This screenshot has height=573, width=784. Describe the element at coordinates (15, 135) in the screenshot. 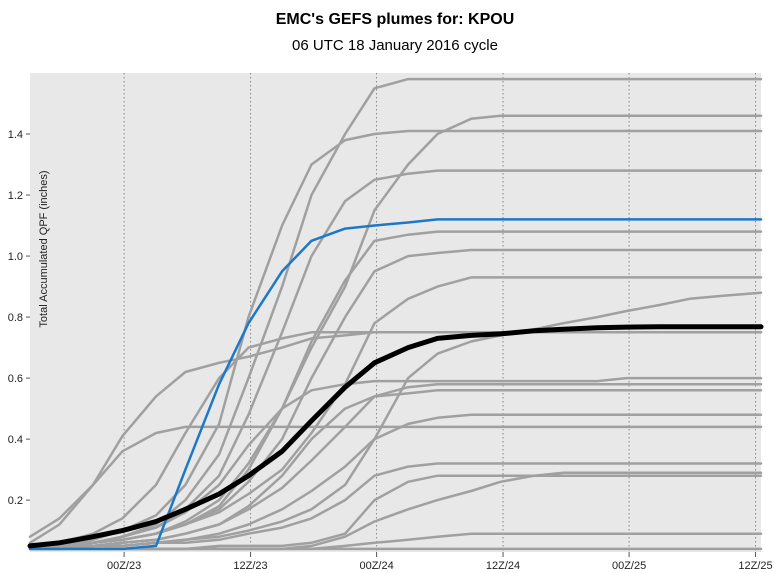

I see `y-tick-label-6: 1.4` at that location.